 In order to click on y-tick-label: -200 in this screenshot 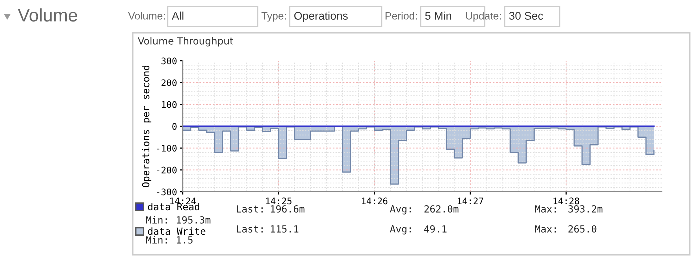, I will do `click(167, 170)`.